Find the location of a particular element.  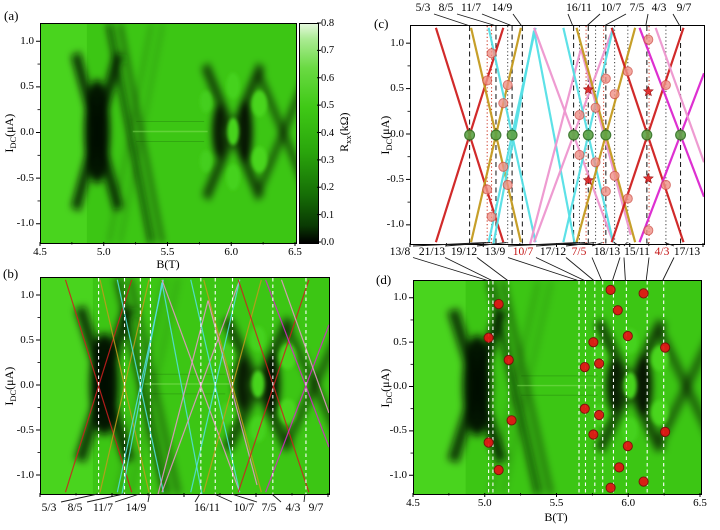

fraction-label-middle: 7/5 is located at coordinates (579, 252).